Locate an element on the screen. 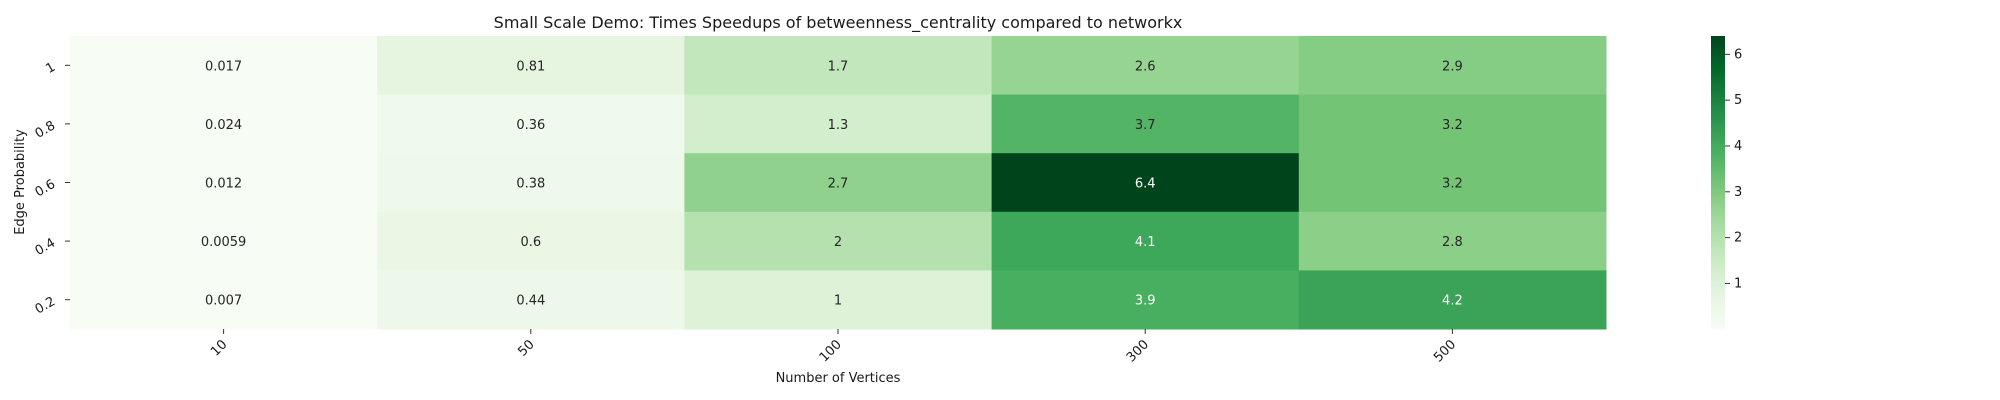 The width and height of the screenshot is (2000, 400). colorbar-tick-label: 2 is located at coordinates (1738, 238).